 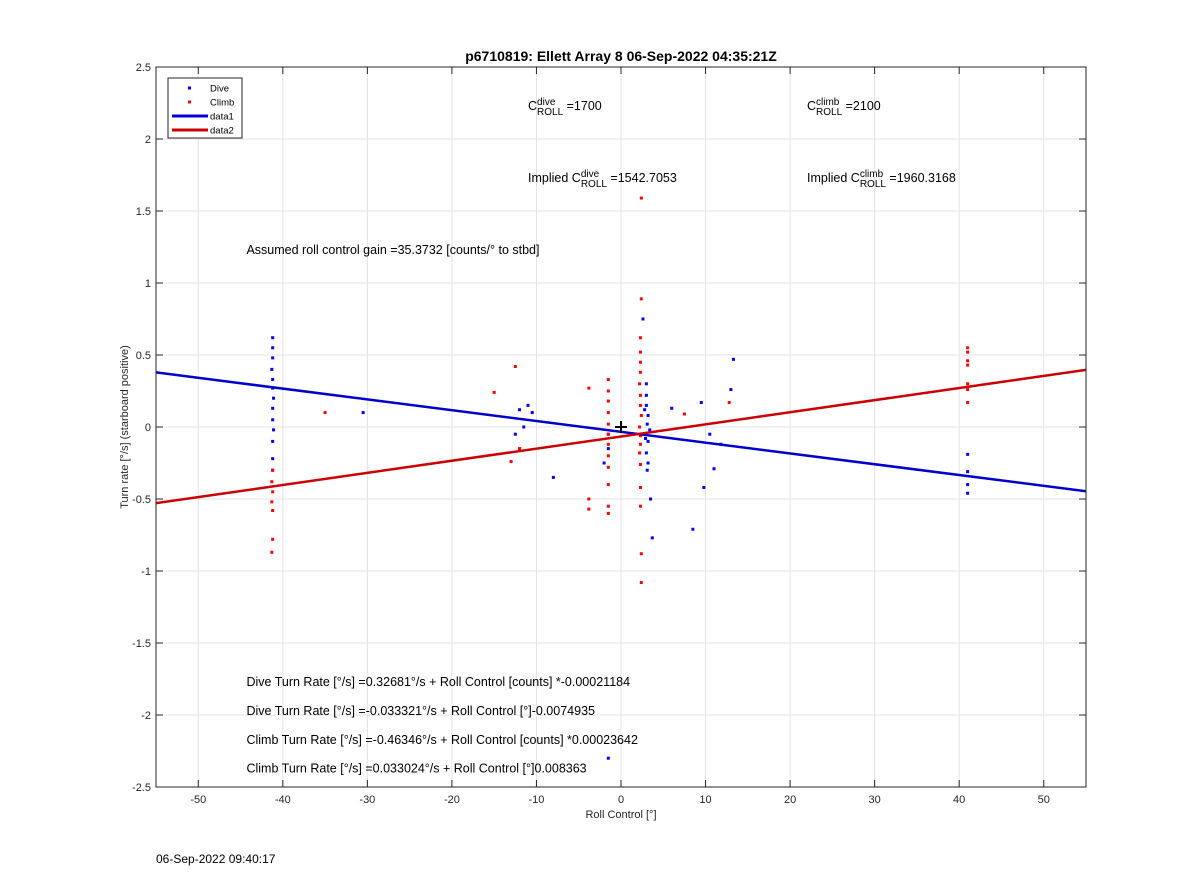 I want to click on legend-box, so click(x=205, y=108).